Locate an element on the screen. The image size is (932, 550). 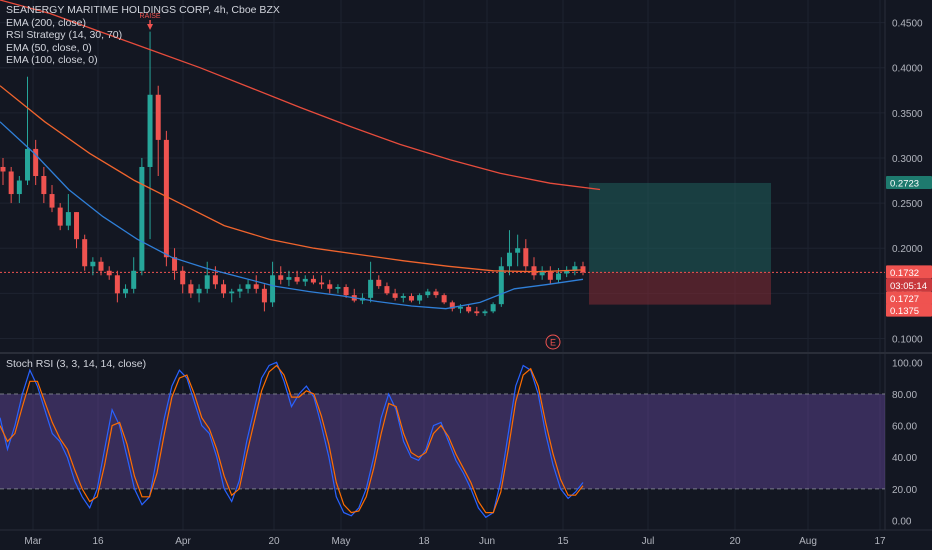
price-tick-label: 0.3500 is located at coordinates (907, 114).